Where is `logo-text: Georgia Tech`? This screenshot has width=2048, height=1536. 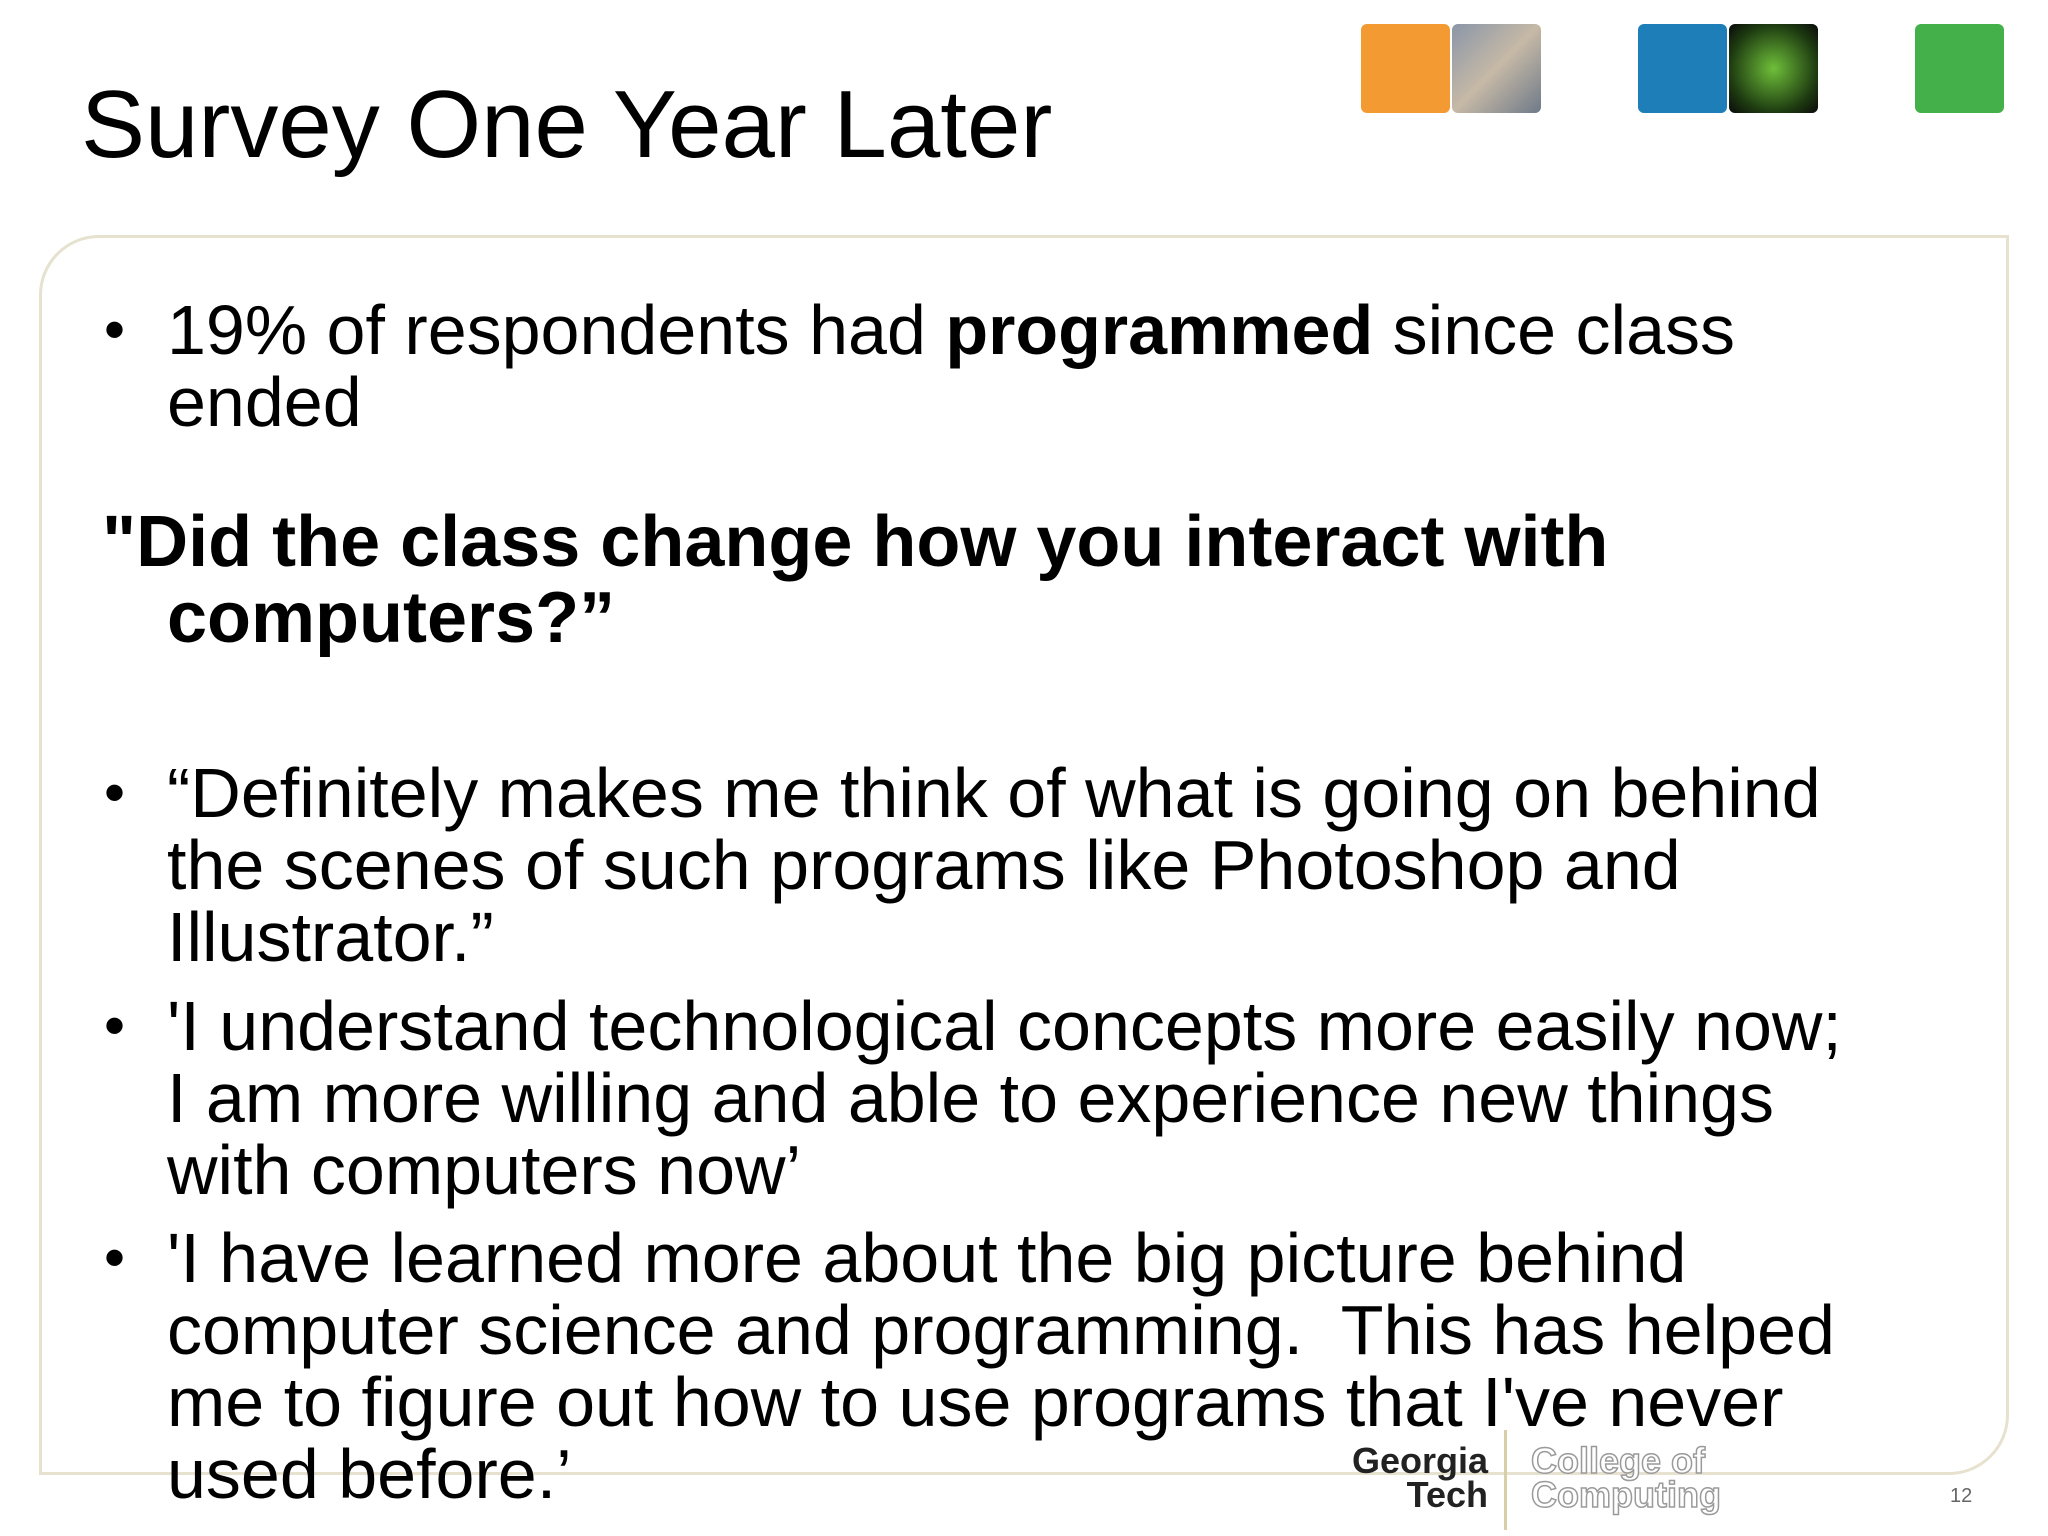 logo-text: Georgia Tech is located at coordinates (1402, 1477).